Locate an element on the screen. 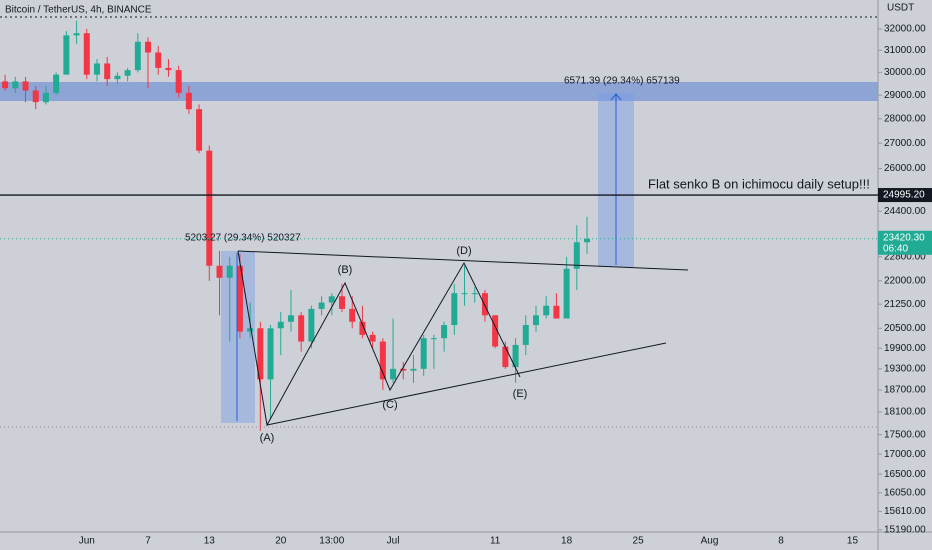 This screenshot has height=550, width=932. symbol-header: Bitcoin / TetherUS, 4h, BINANCE is located at coordinates (78, 10).